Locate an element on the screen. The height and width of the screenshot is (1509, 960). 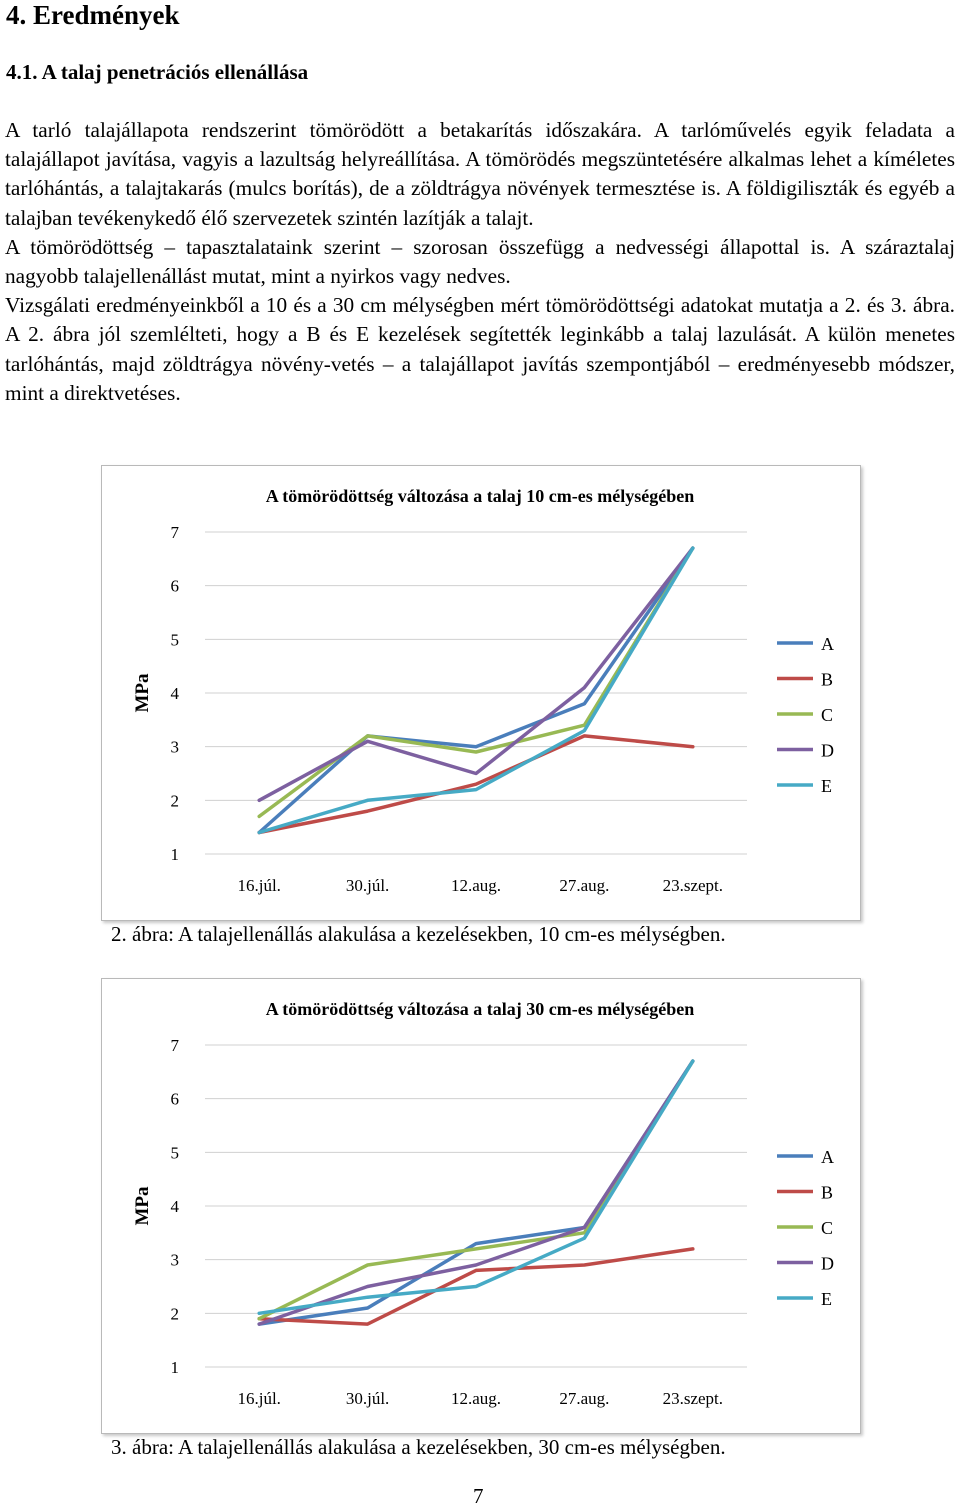
subsection-heading: 4.1. A talaj penetrációs ellenállása is located at coordinates (157, 72).